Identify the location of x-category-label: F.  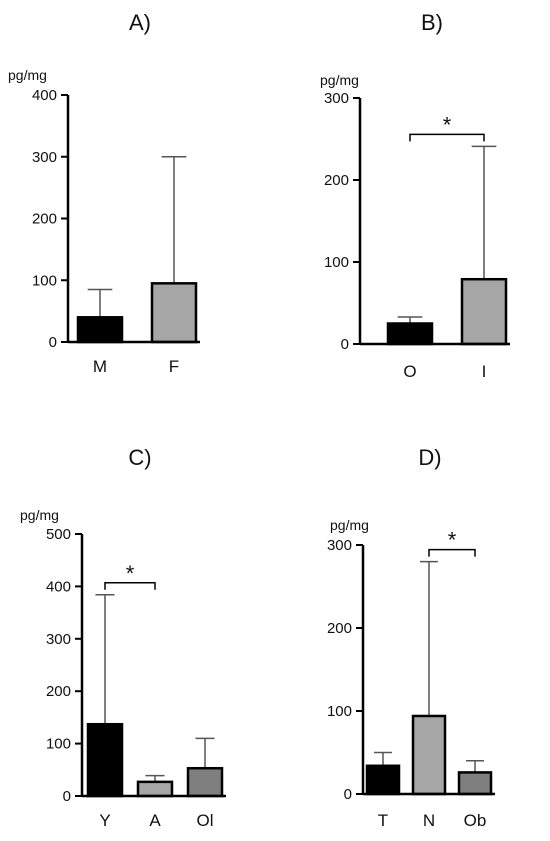
(174, 366).